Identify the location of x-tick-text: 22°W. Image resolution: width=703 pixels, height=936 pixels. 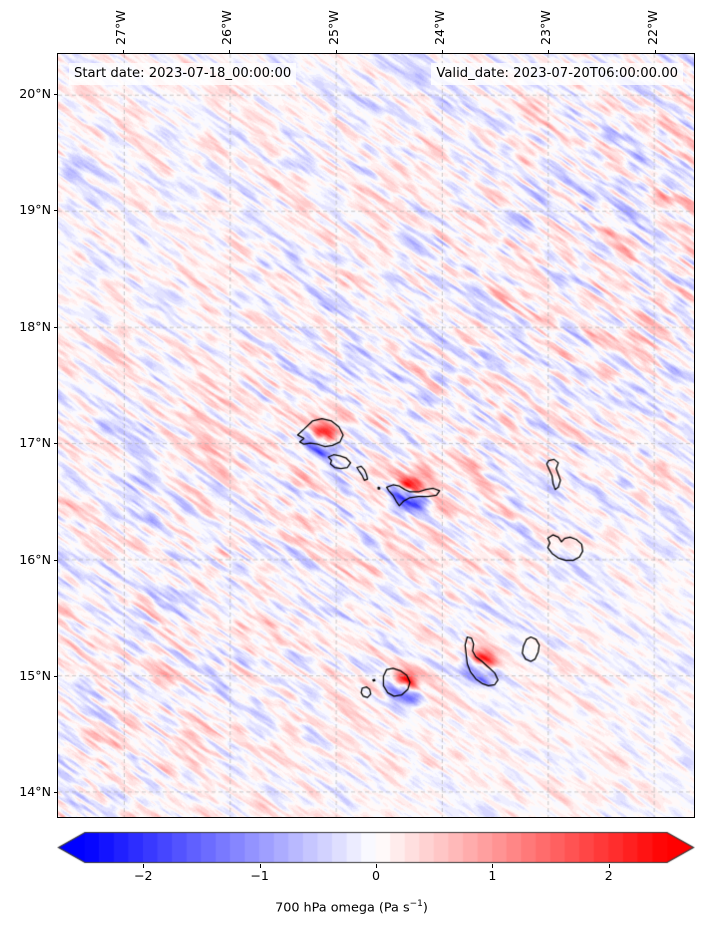
(652, 27).